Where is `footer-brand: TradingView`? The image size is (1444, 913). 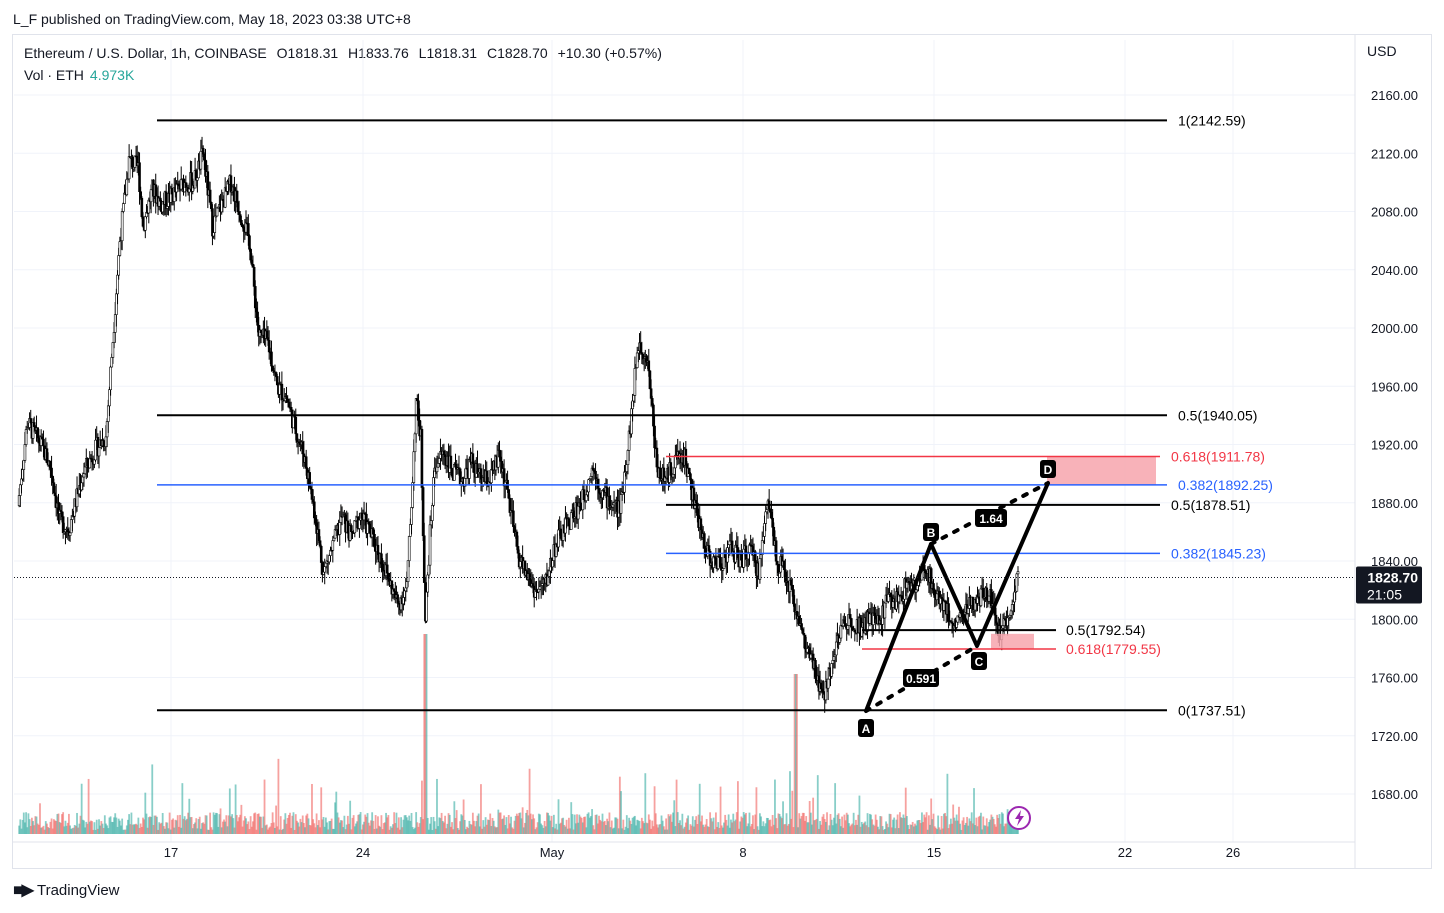
footer-brand: TradingView is located at coordinates (78, 890).